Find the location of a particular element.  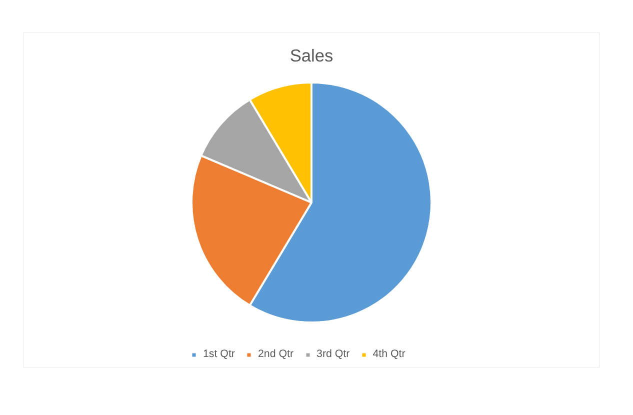

chart-title: Sales is located at coordinates (312, 56).